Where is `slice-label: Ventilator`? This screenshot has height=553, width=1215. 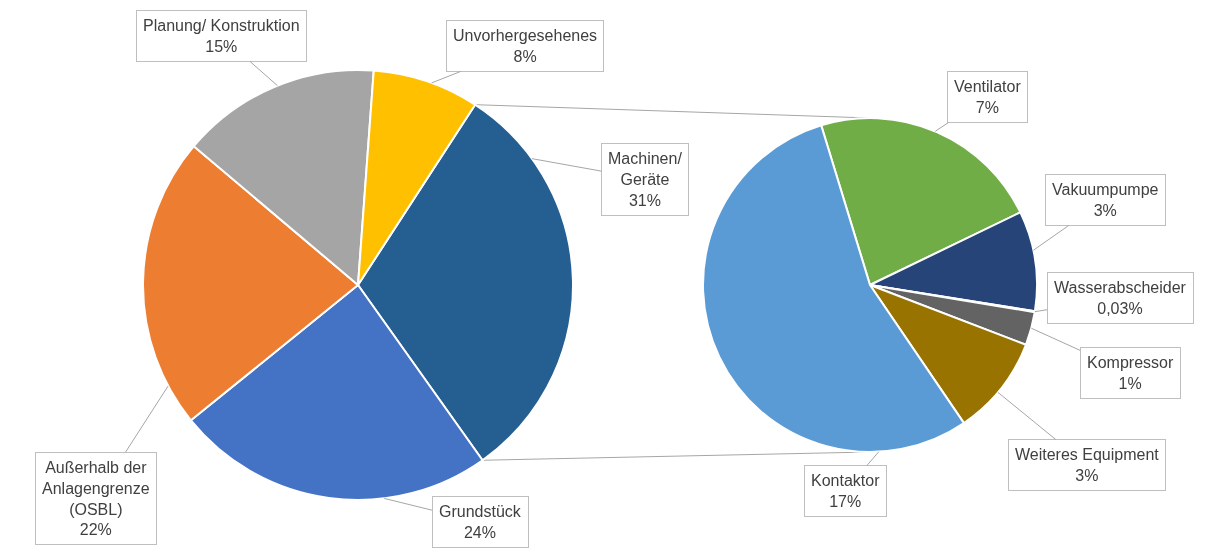 slice-label: Ventilator is located at coordinates (988, 86).